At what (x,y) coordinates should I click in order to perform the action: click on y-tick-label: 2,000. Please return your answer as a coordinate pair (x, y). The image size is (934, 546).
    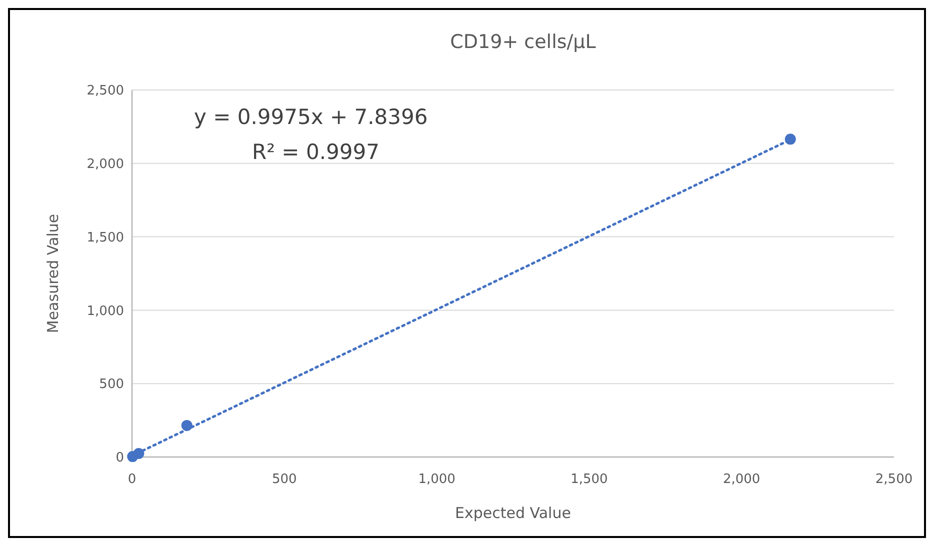
    Looking at the image, I should click on (105, 164).